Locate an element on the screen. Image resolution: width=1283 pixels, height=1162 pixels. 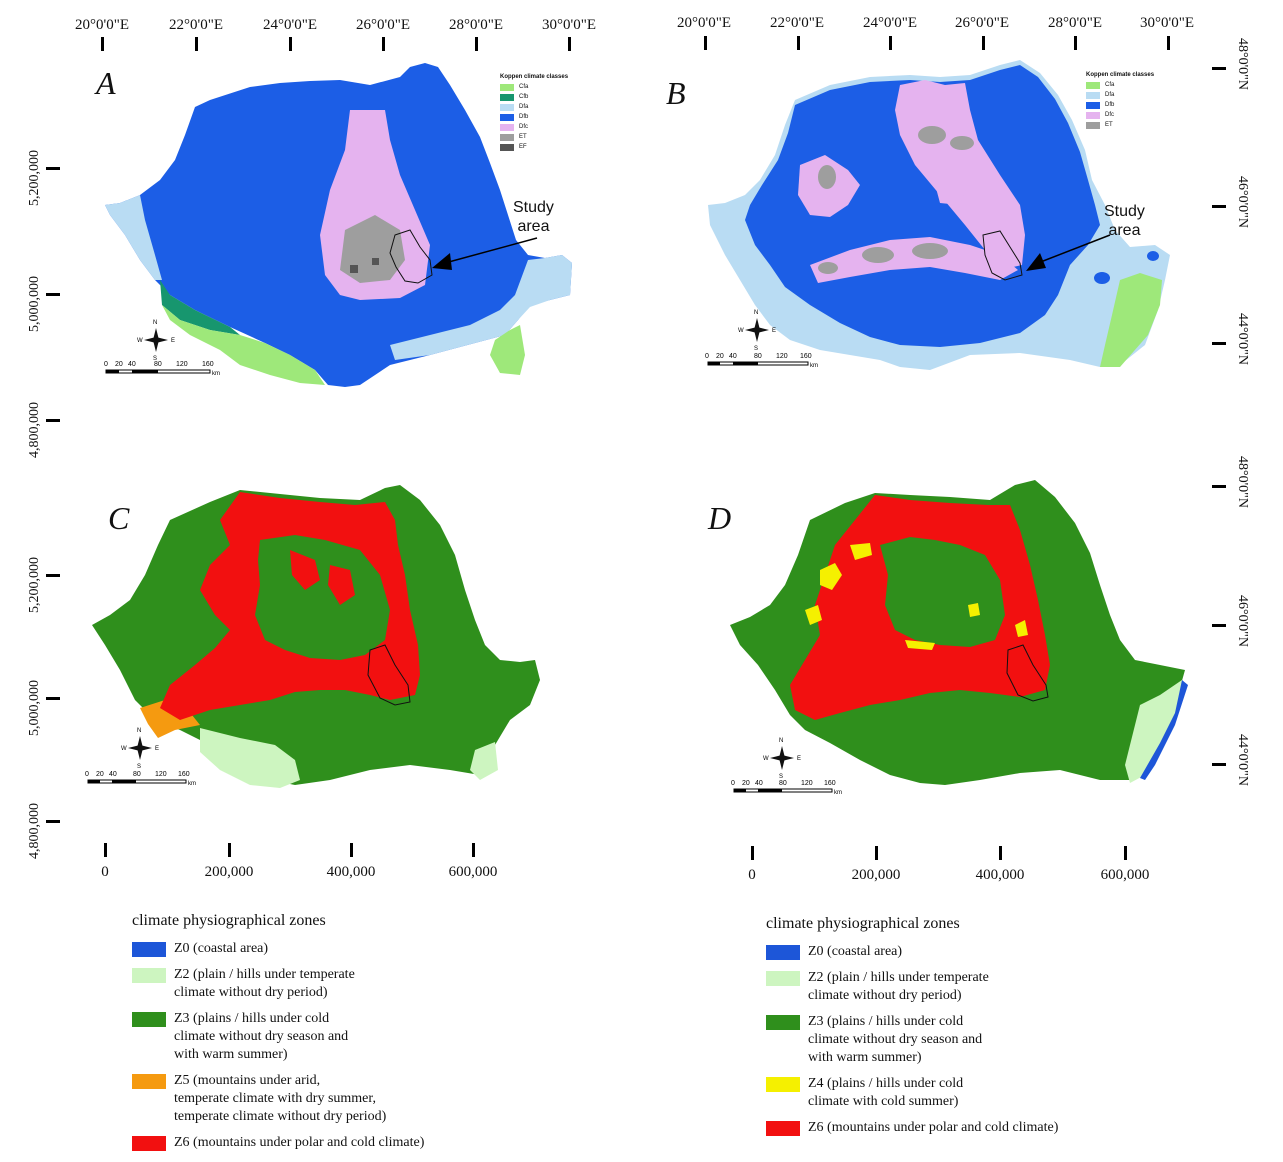
easting-label: 200,000 is located at coordinates (876, 875).